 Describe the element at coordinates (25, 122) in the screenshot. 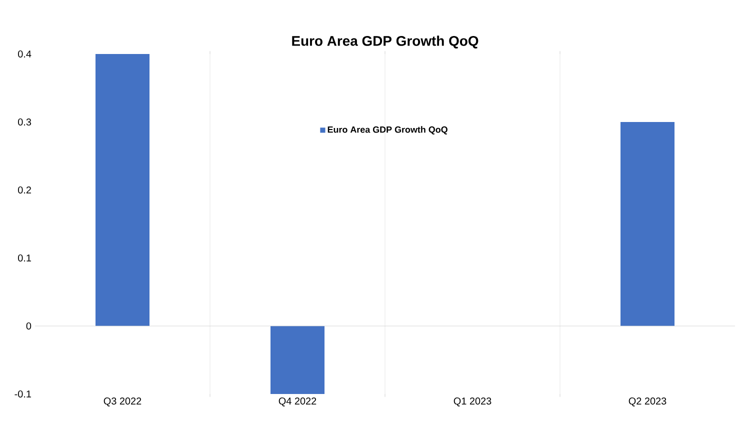

I see `y-tick-label: 0.3` at that location.